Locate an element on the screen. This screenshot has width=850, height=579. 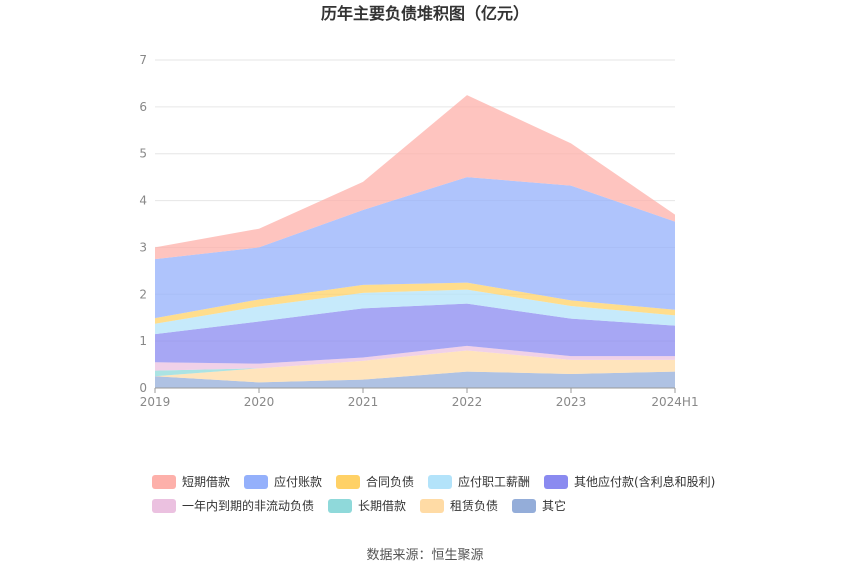
legend-label: 租赁负债 is located at coordinates (474, 506).